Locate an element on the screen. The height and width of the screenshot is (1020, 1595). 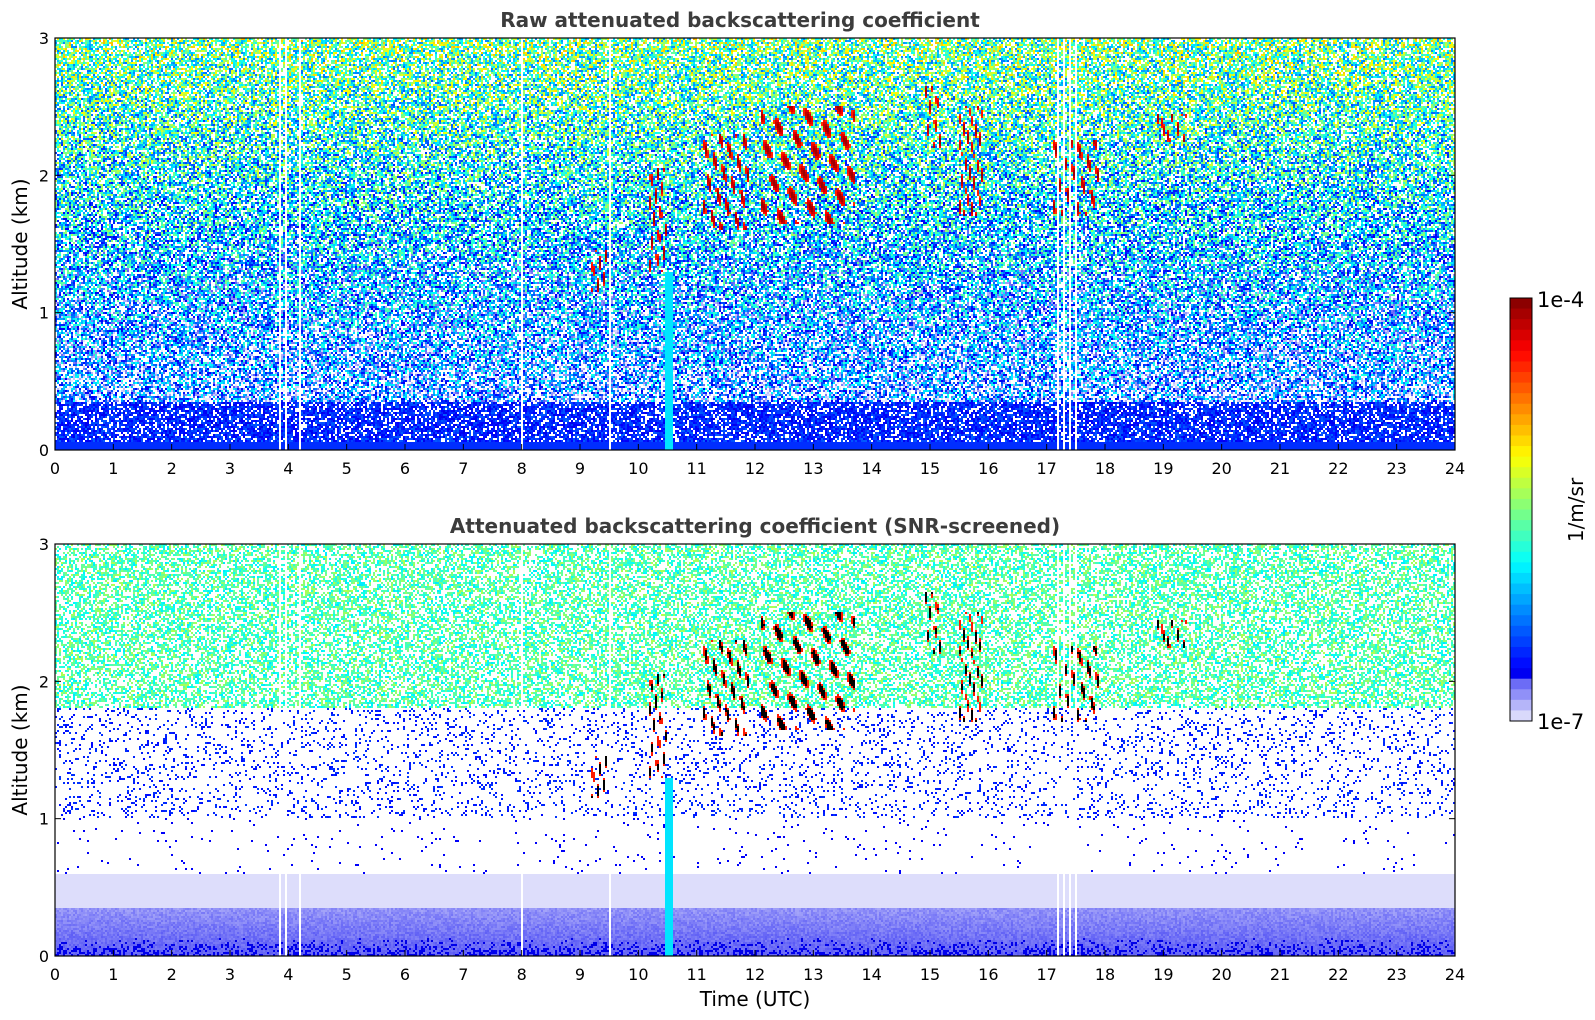
top-y-axis-label: Altitude (km) is located at coordinates (20, 243).